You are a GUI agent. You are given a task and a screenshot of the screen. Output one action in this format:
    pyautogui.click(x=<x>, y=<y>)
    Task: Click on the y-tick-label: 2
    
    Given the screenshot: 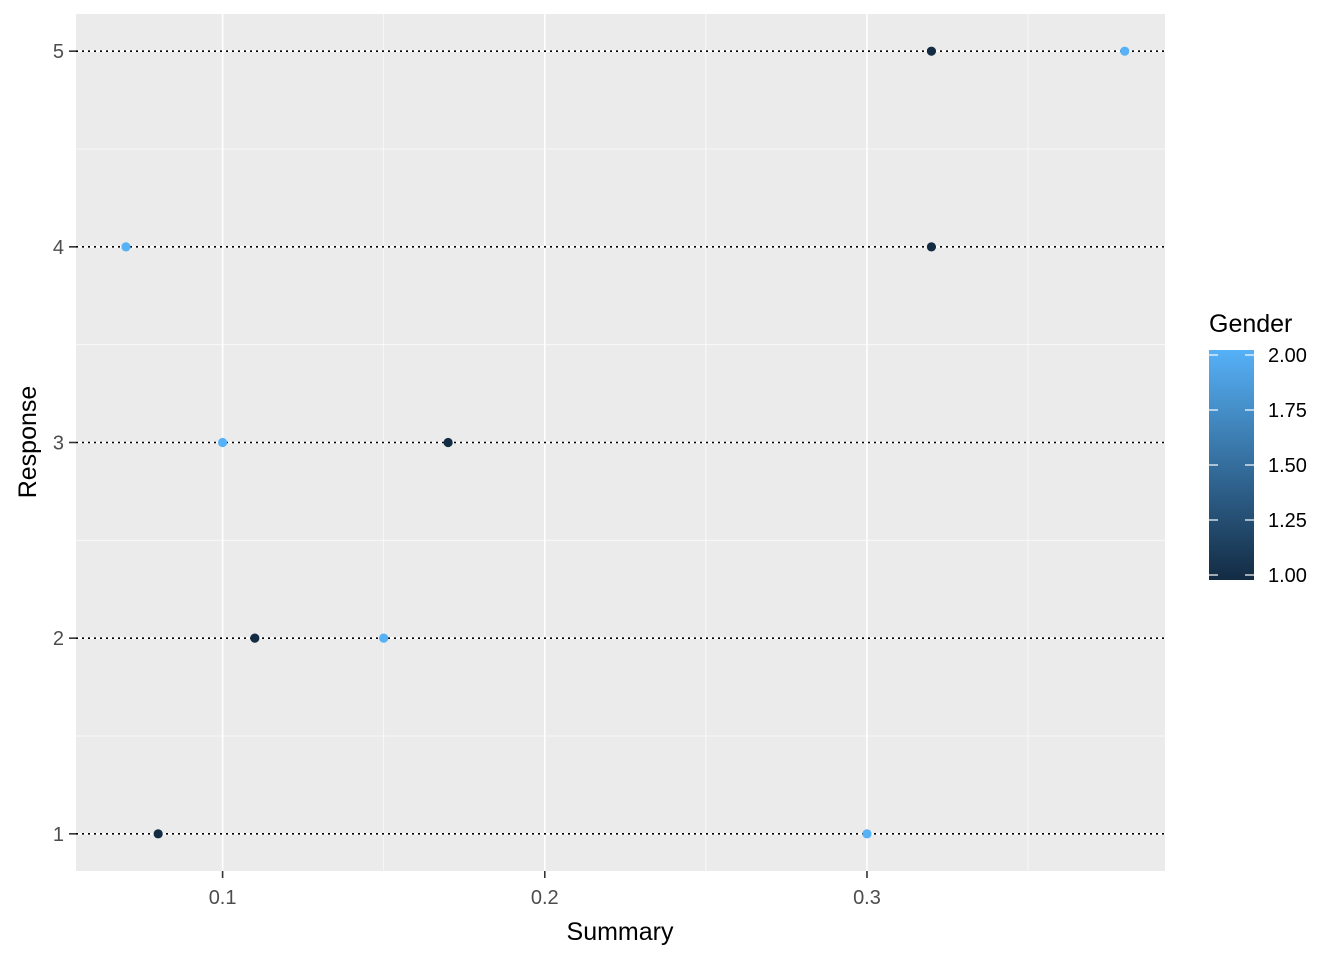 What is the action you would take?
    pyautogui.click(x=58, y=639)
    